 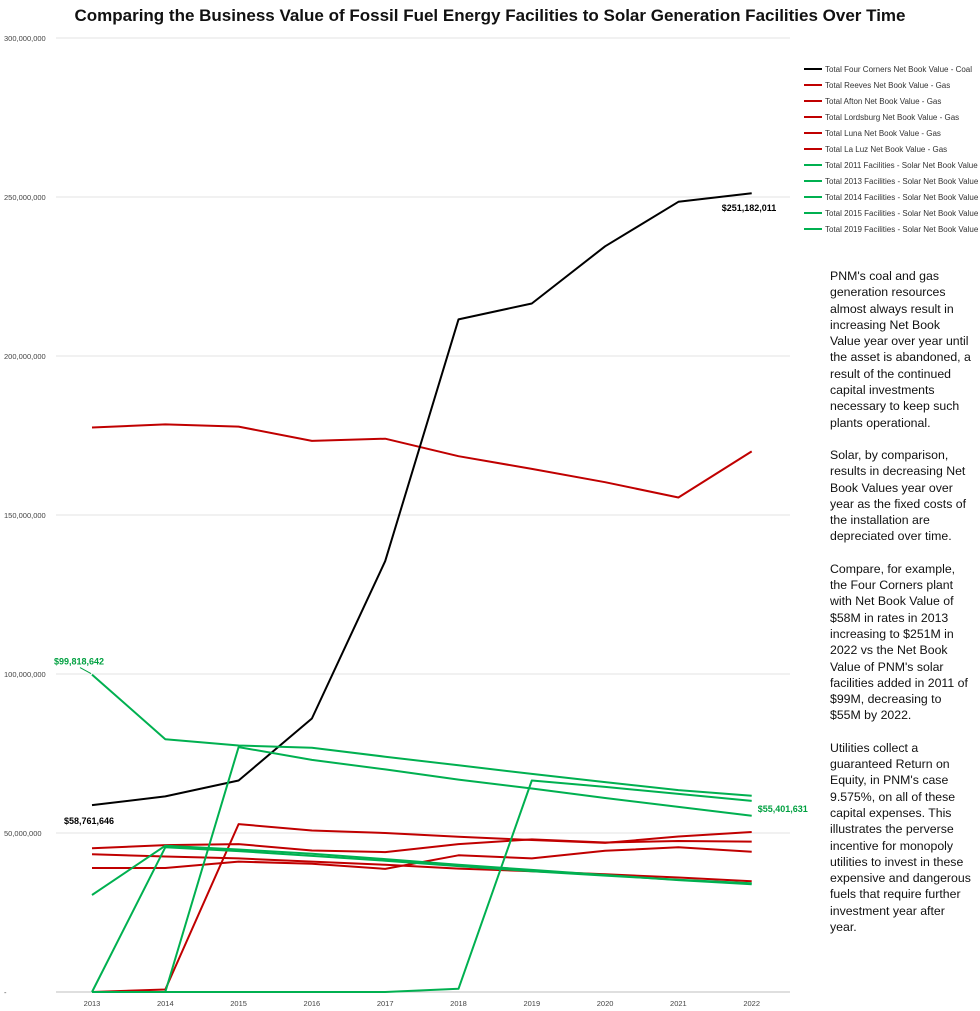 I want to click on data-label: $55,401,631, so click(x=783, y=809).